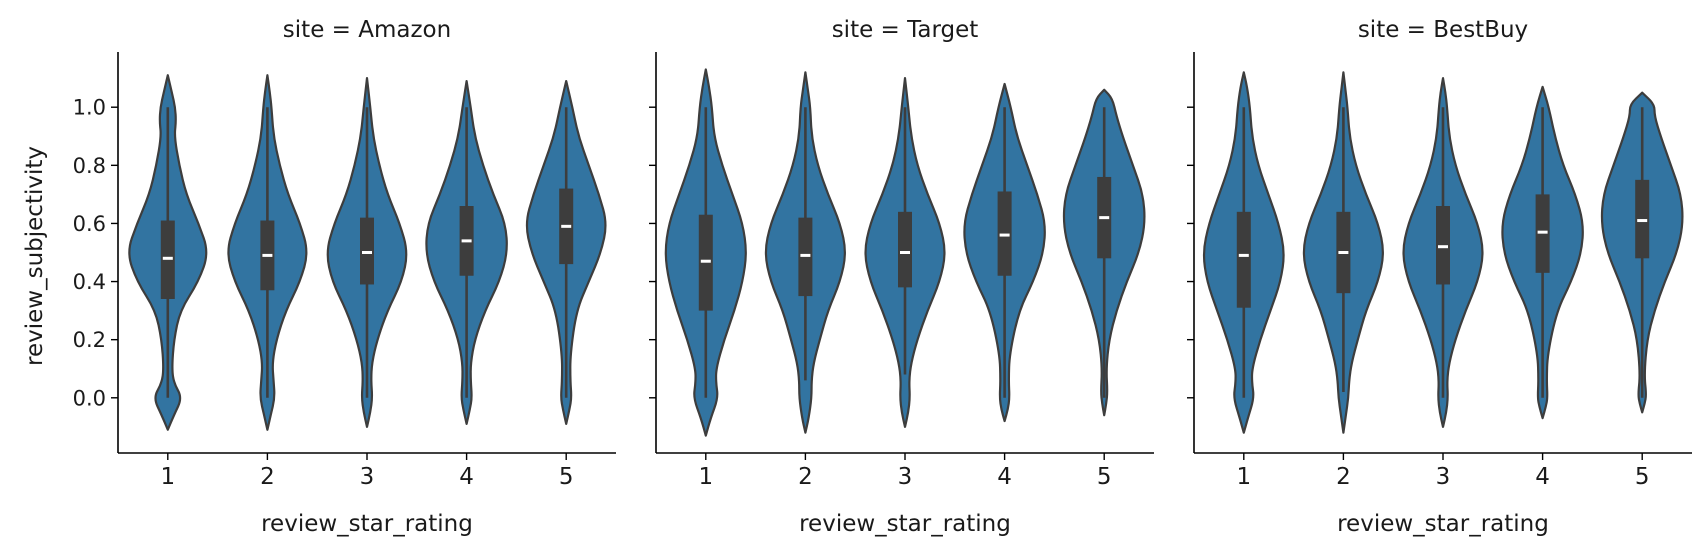  Describe the element at coordinates (89, 224) in the screenshot. I see `y-tick-label: 0.6` at that location.